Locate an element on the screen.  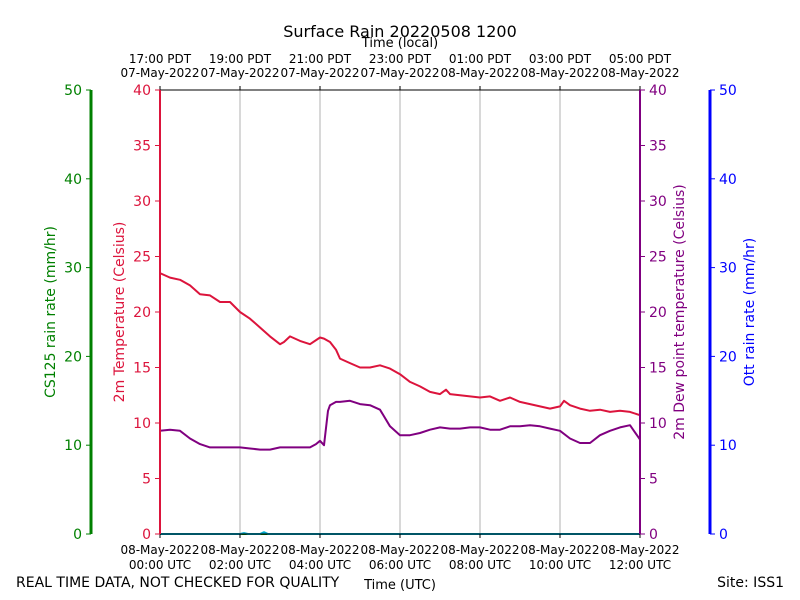
dew-tick-label: 25 is located at coordinates (658, 258).